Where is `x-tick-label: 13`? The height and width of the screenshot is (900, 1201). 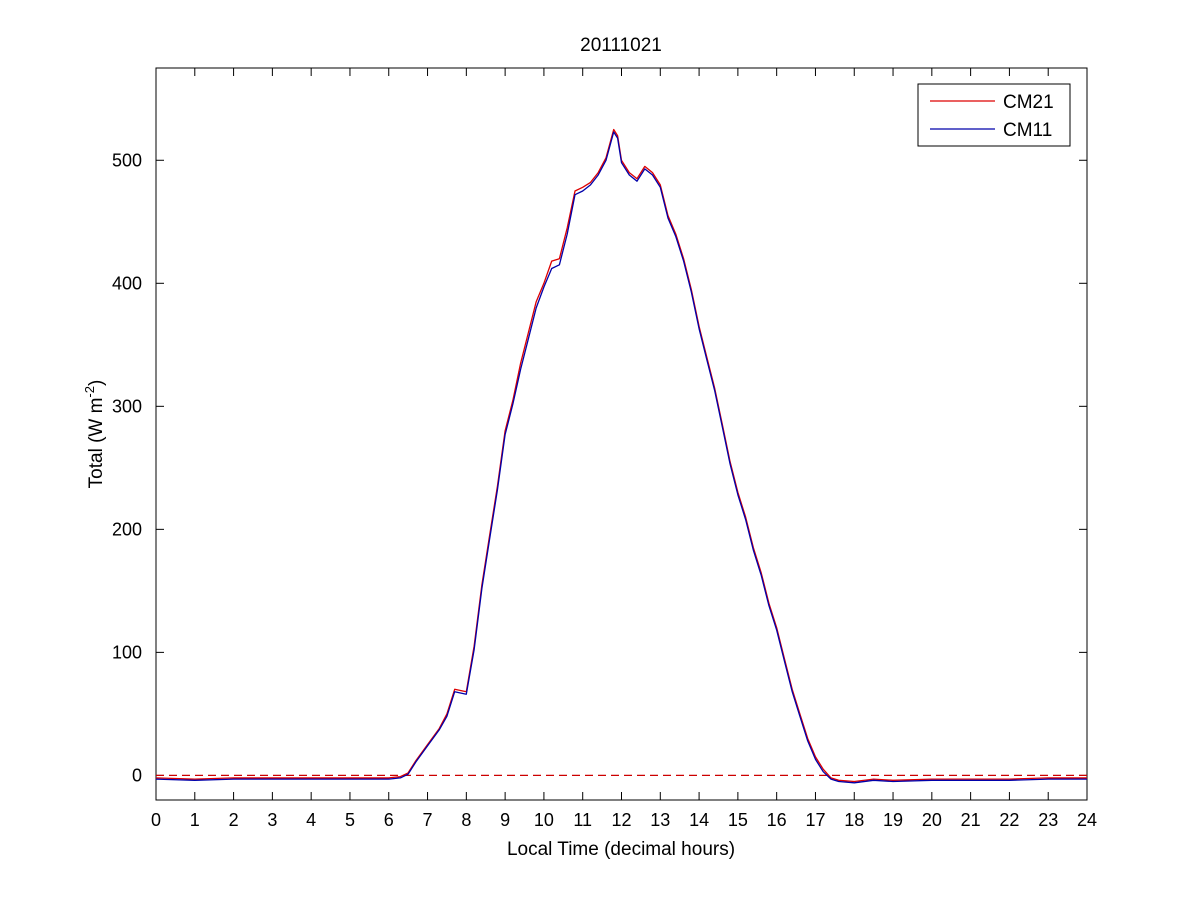
x-tick-label: 13 is located at coordinates (660, 820).